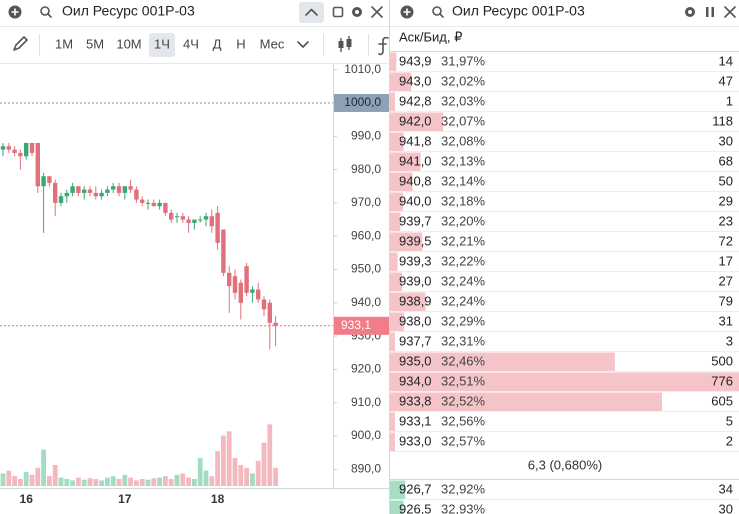  Describe the element at coordinates (415, 360) in the screenshot. I see `price: 935,0` at that location.